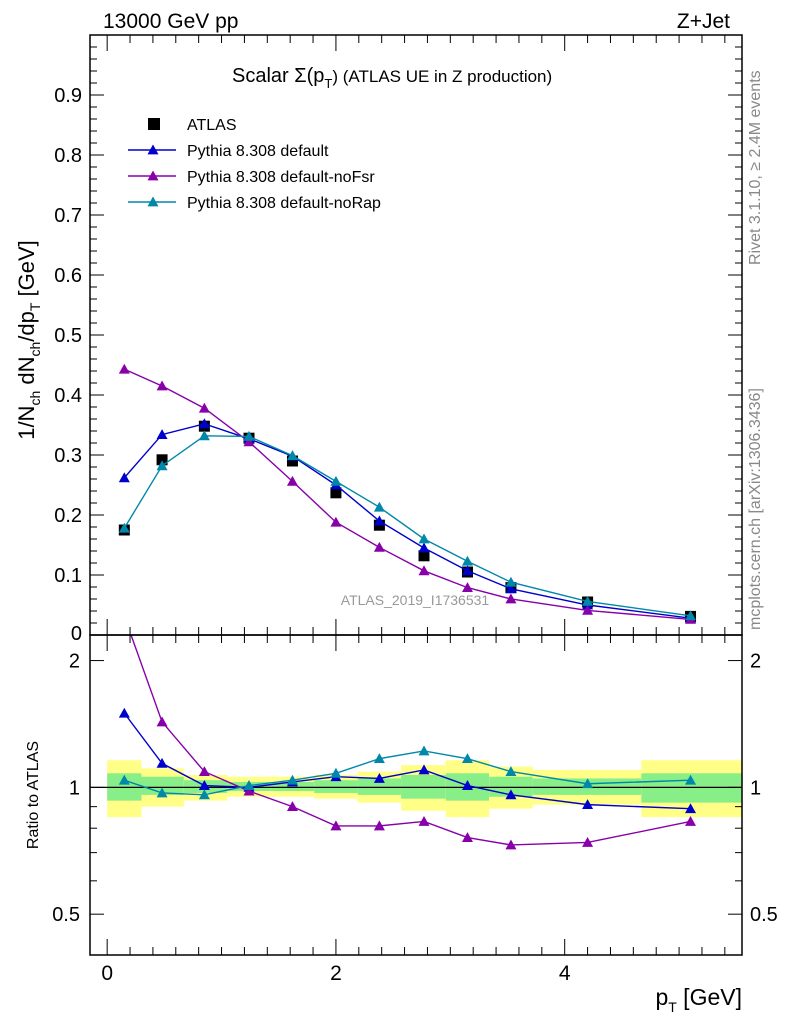 The height and width of the screenshot is (1024, 786). Describe the element at coordinates (154, 124) in the screenshot. I see `legend-marker-atlas` at that location.